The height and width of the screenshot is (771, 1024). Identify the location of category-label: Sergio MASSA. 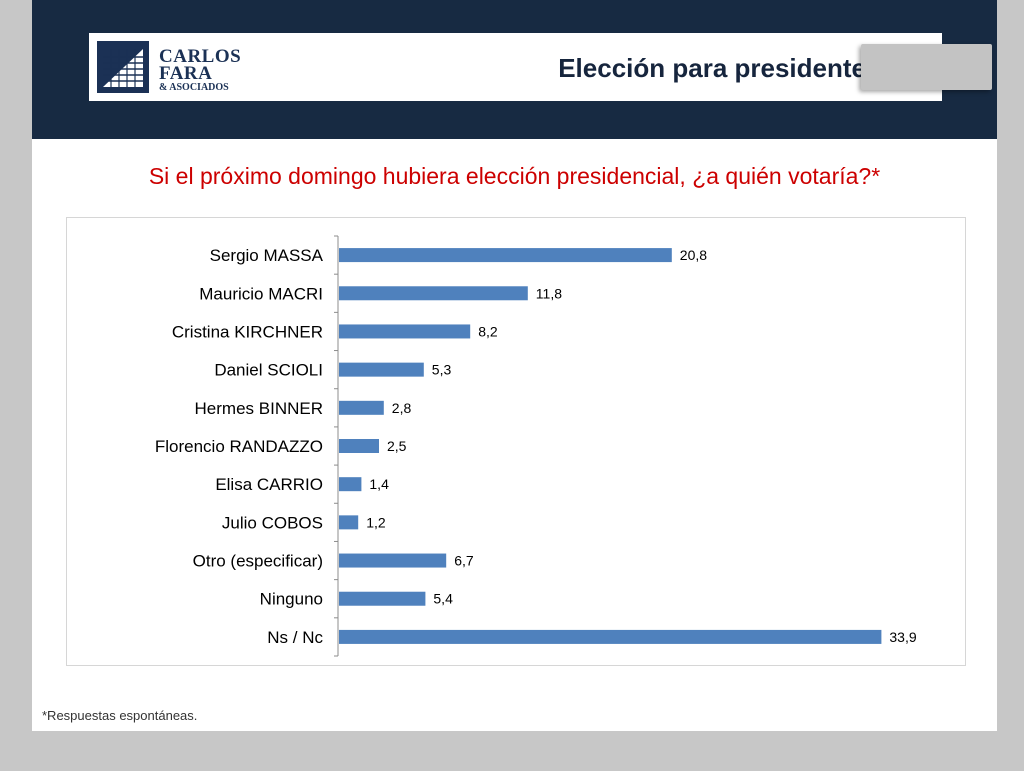
(267, 255).